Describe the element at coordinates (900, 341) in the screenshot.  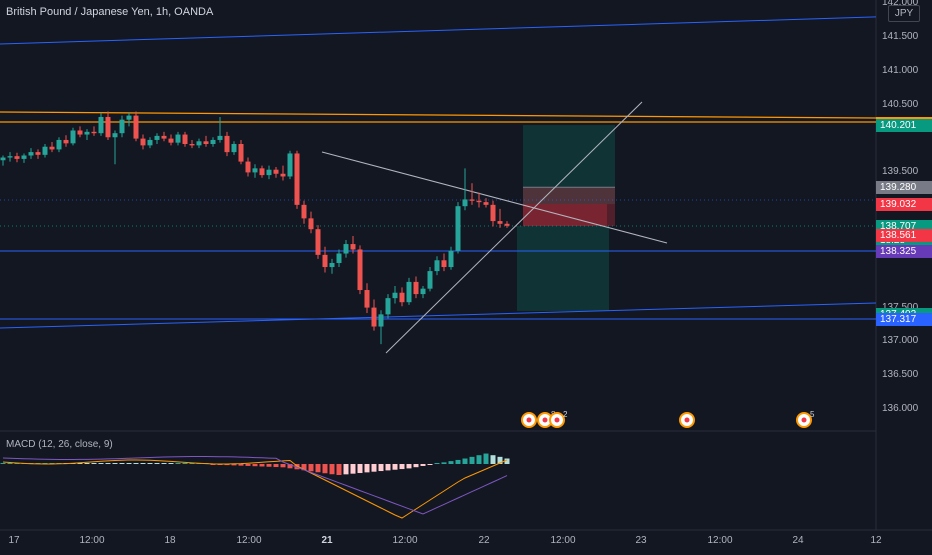
I see `price-tick-label: 137.000` at that location.